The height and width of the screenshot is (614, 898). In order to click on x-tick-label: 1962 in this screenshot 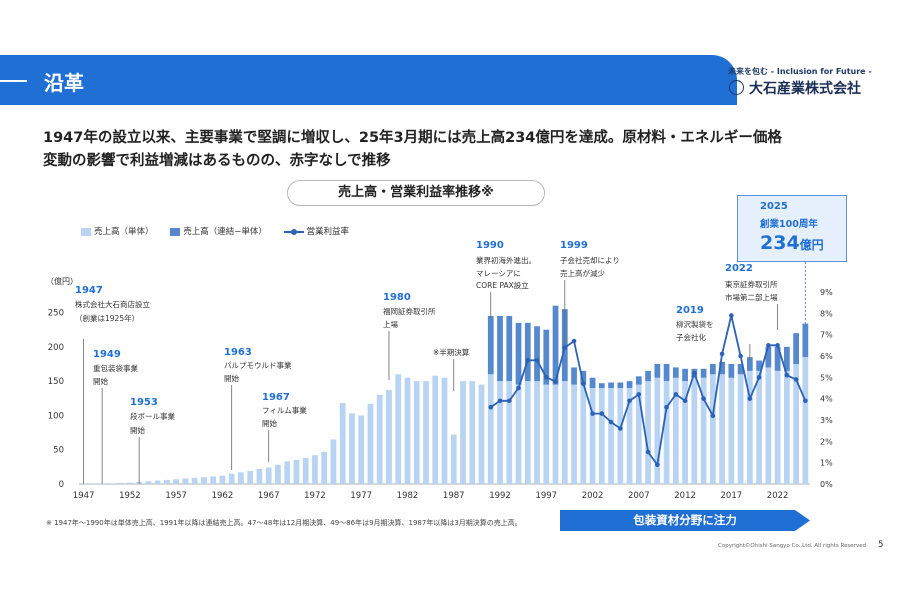, I will do `click(223, 496)`.